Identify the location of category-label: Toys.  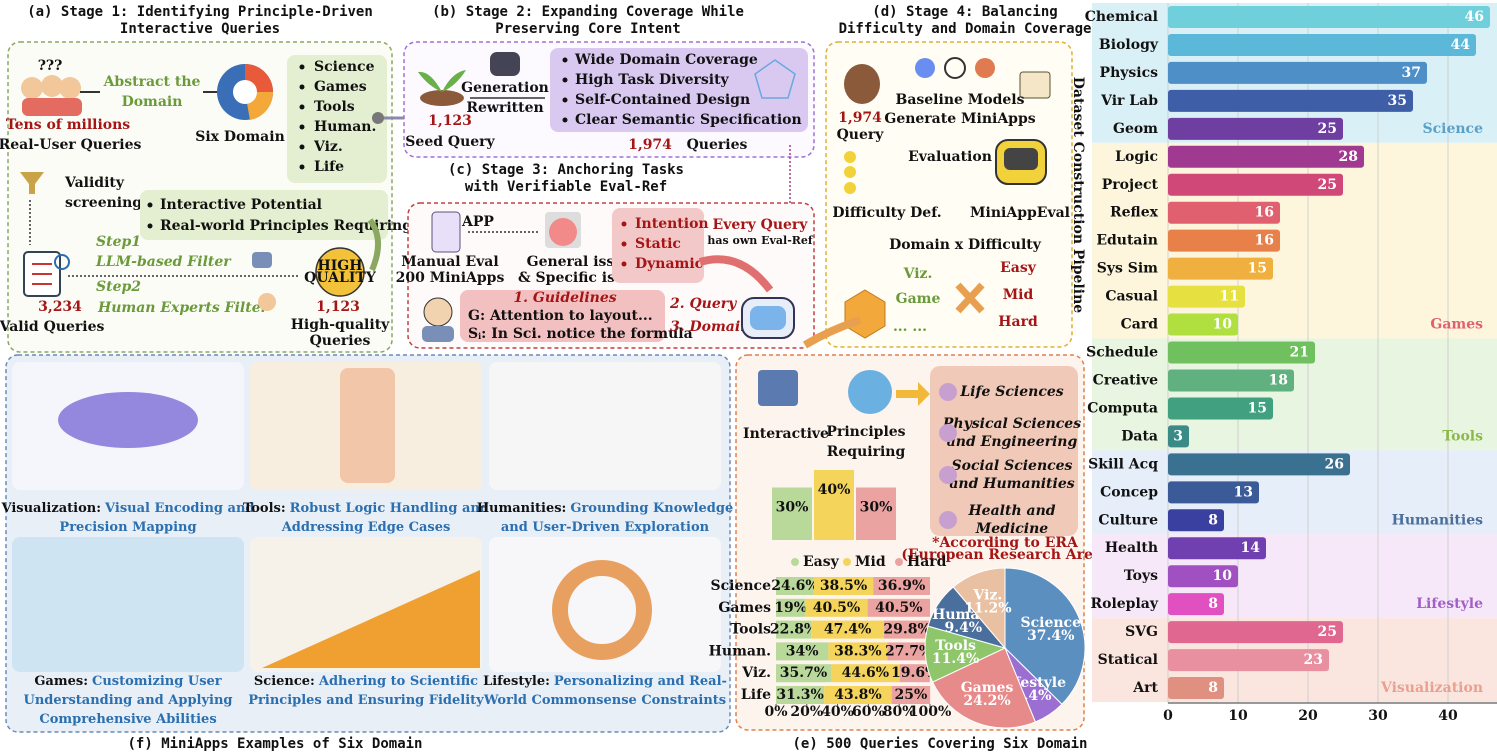
(1141, 576).